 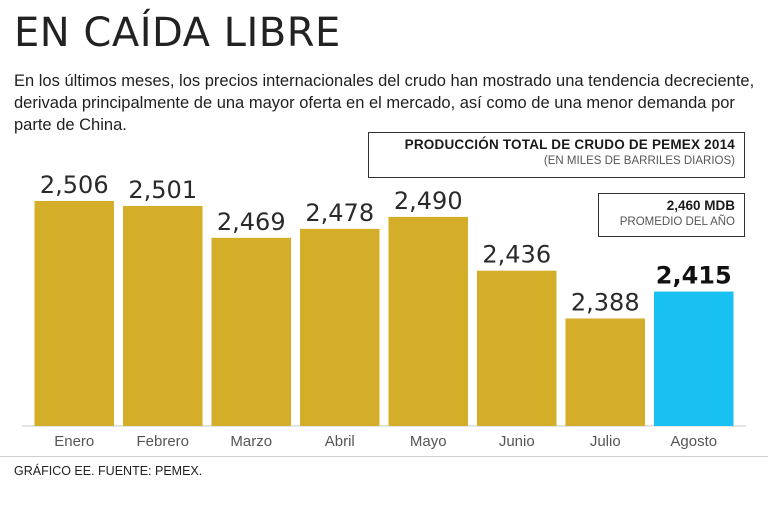 What do you see at coordinates (605, 441) in the screenshot?
I see `category-label-julio: Julio` at bounding box center [605, 441].